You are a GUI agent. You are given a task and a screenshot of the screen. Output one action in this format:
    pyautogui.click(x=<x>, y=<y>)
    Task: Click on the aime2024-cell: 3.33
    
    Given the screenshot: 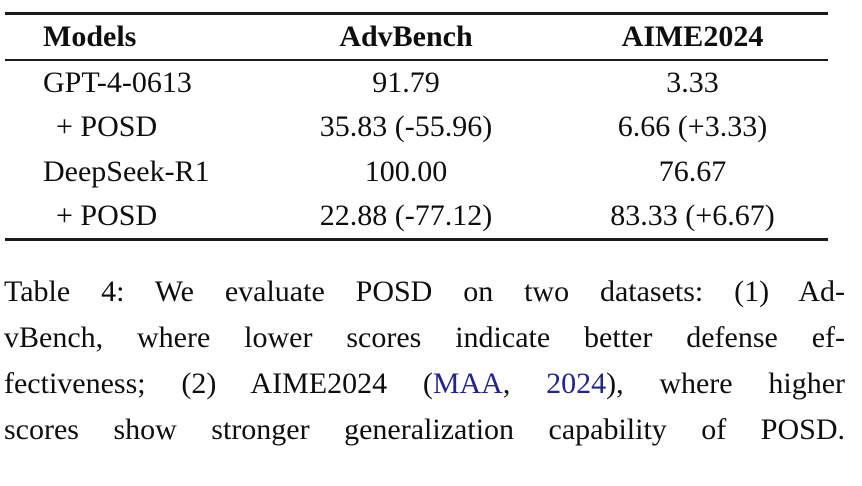 What is the action you would take?
    pyautogui.click(x=692, y=82)
    